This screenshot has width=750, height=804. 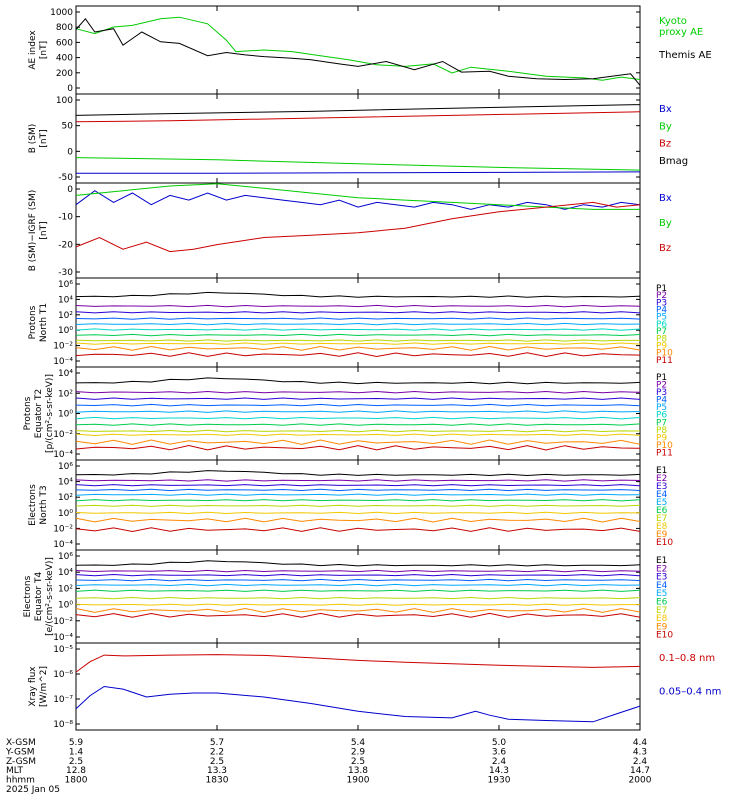 I want to click on ephemeris-value: 2.4, so click(x=499, y=762).